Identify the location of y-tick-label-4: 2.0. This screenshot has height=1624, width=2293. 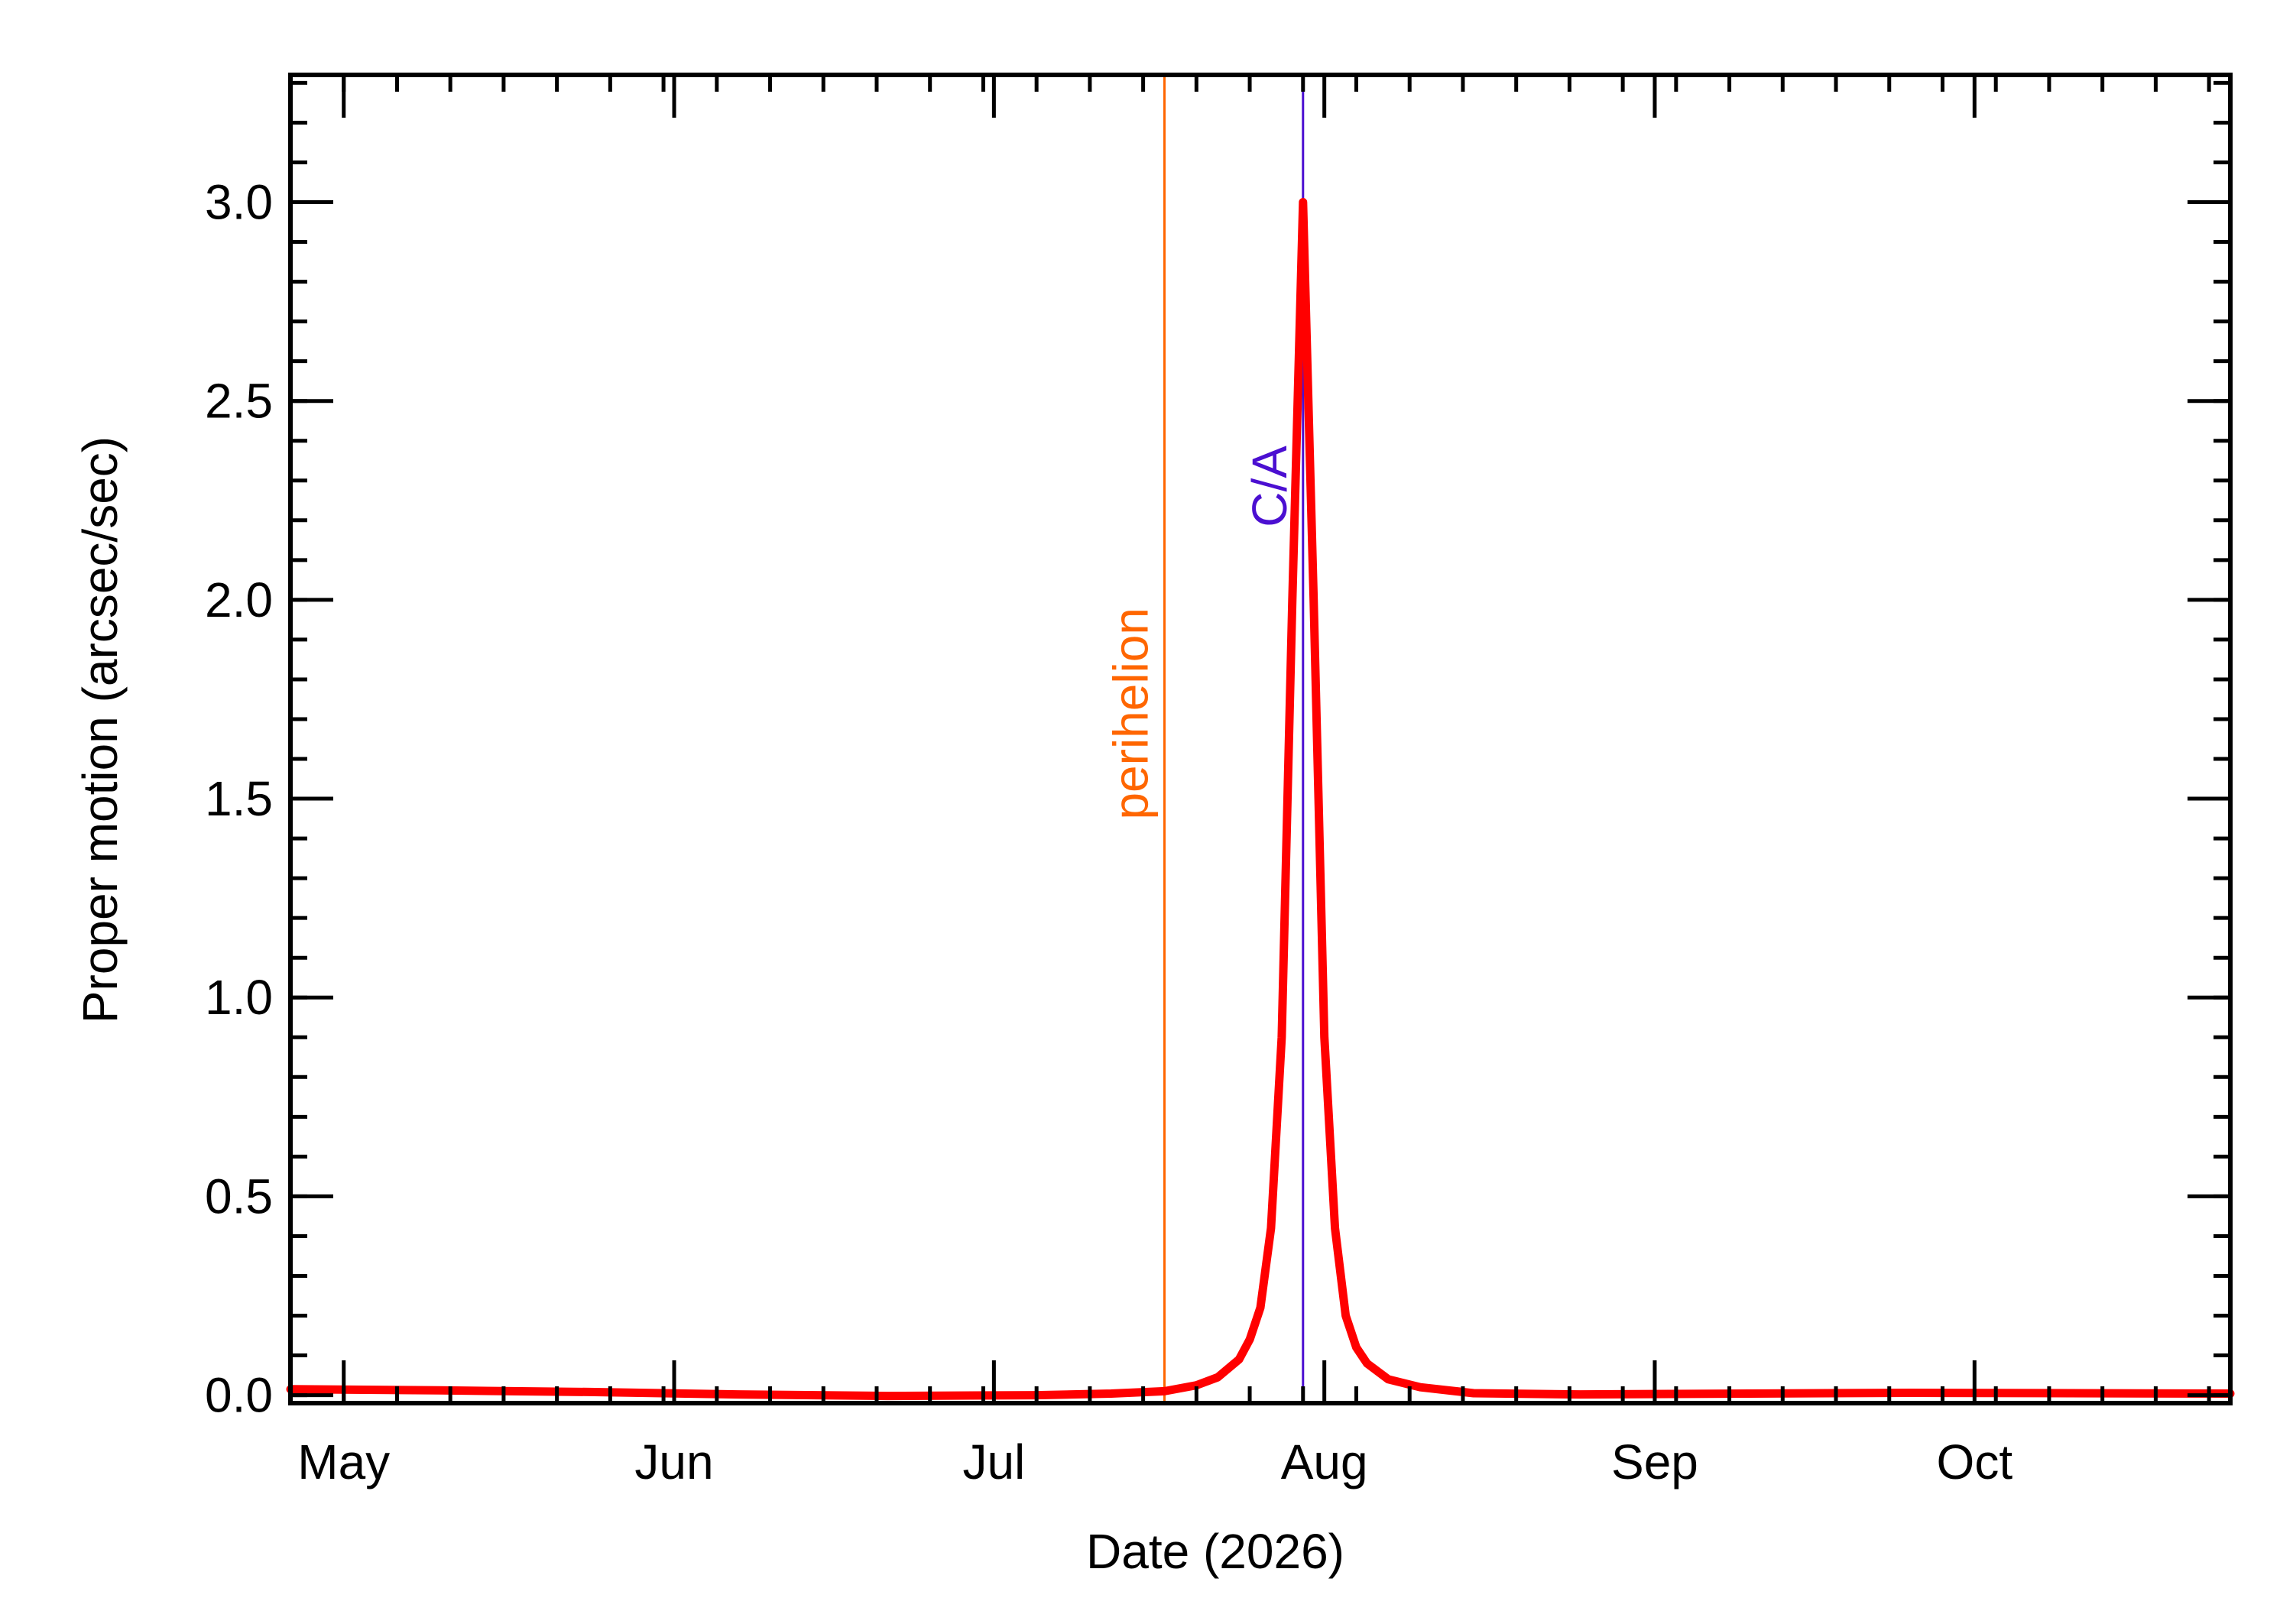
(239, 599).